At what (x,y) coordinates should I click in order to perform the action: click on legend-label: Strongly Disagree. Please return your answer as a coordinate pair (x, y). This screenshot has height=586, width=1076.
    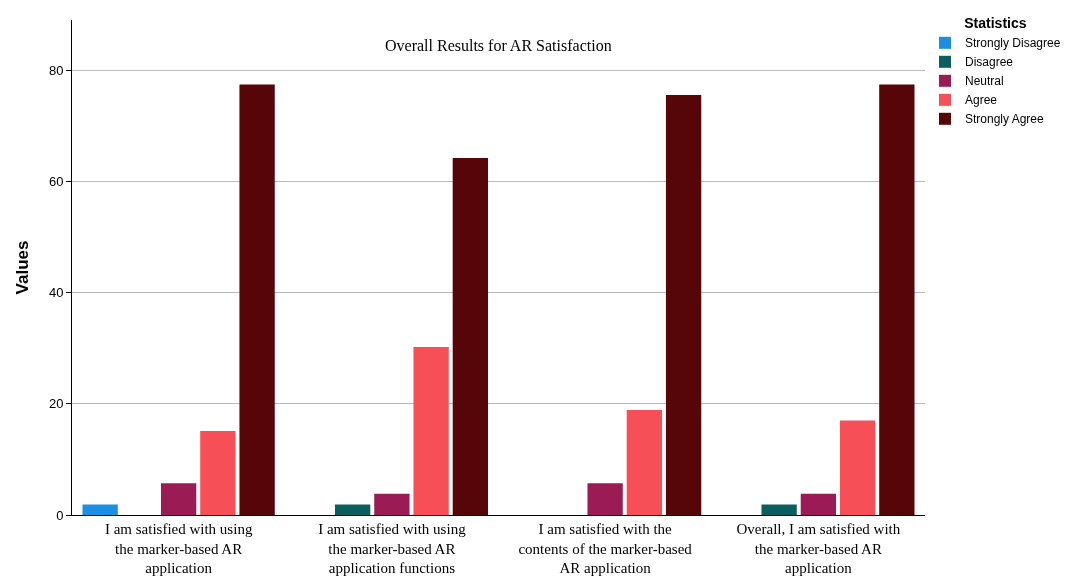
    Looking at the image, I should click on (1013, 43).